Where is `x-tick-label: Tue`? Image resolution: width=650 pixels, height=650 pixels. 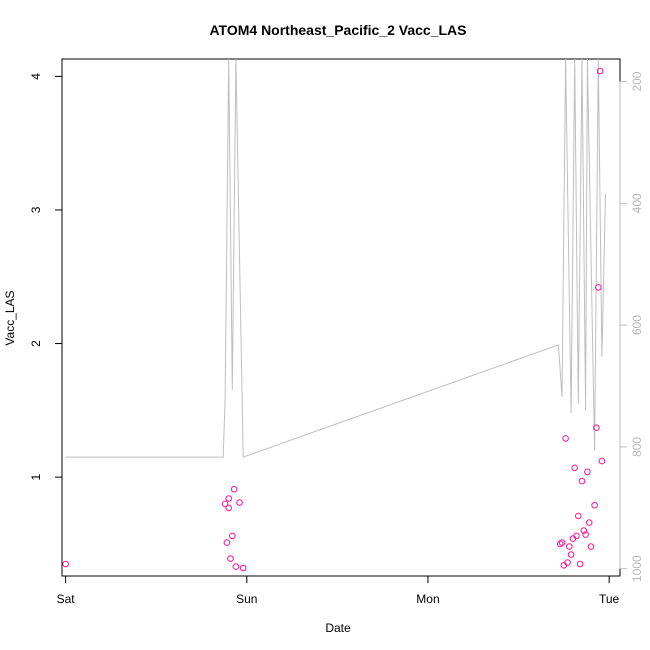
x-tick-label: Tue is located at coordinates (609, 599).